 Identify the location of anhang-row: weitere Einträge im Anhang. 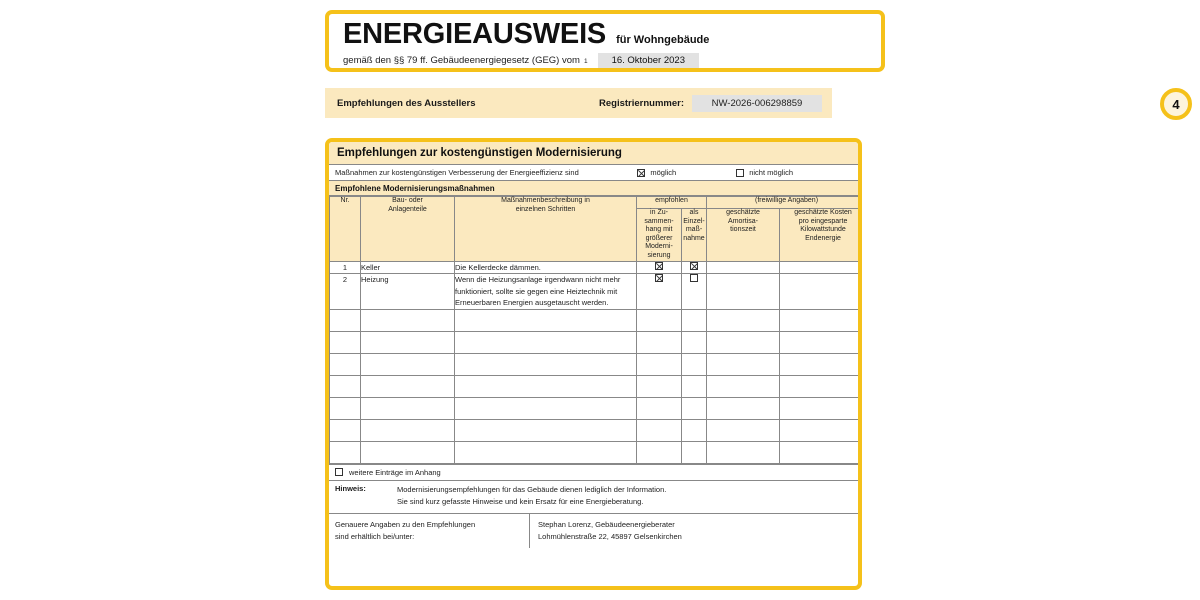
(593, 472).